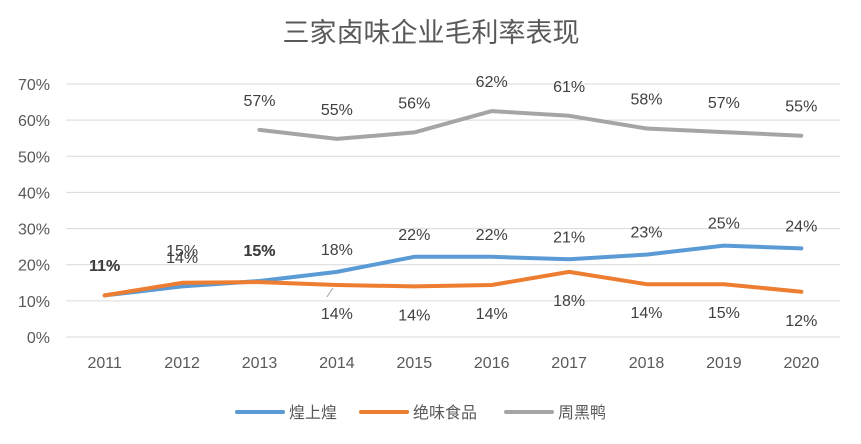 The height and width of the screenshot is (444, 861). Describe the element at coordinates (260, 363) in the screenshot. I see `x-tick-label: 2013` at that location.